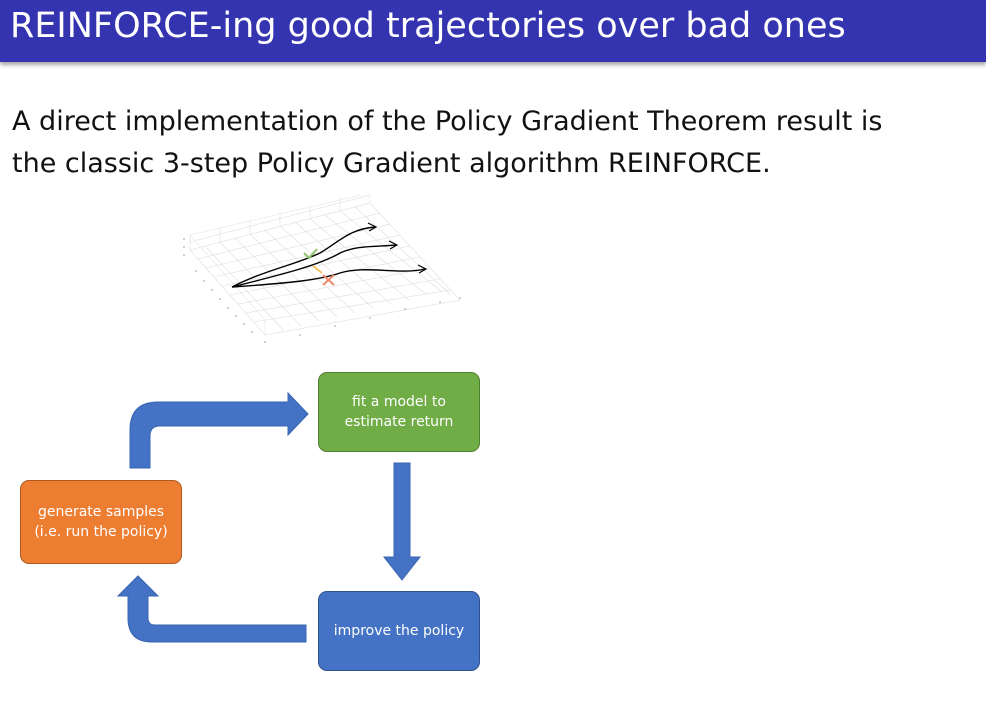 This screenshot has width=986, height=701. I want to click on arrow-fit-to-improve, so click(402, 521).